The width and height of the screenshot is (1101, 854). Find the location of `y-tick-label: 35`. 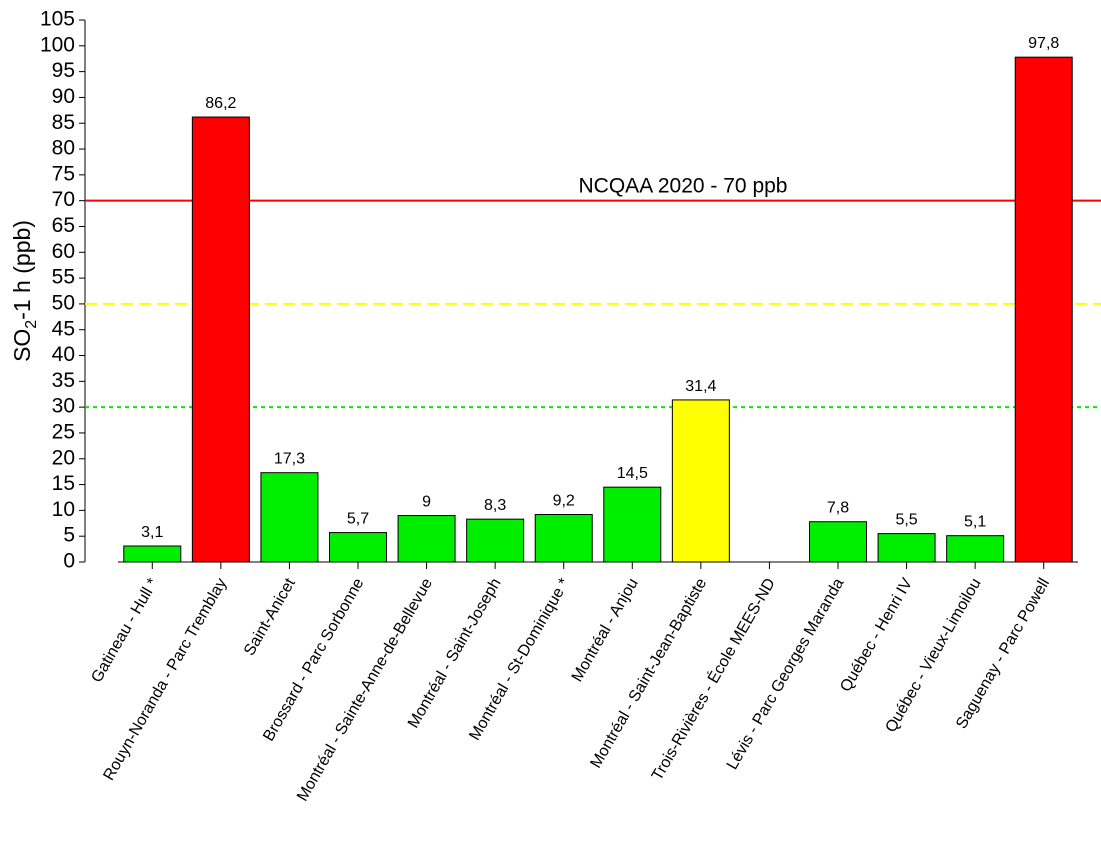

y-tick-label: 35 is located at coordinates (63, 380).